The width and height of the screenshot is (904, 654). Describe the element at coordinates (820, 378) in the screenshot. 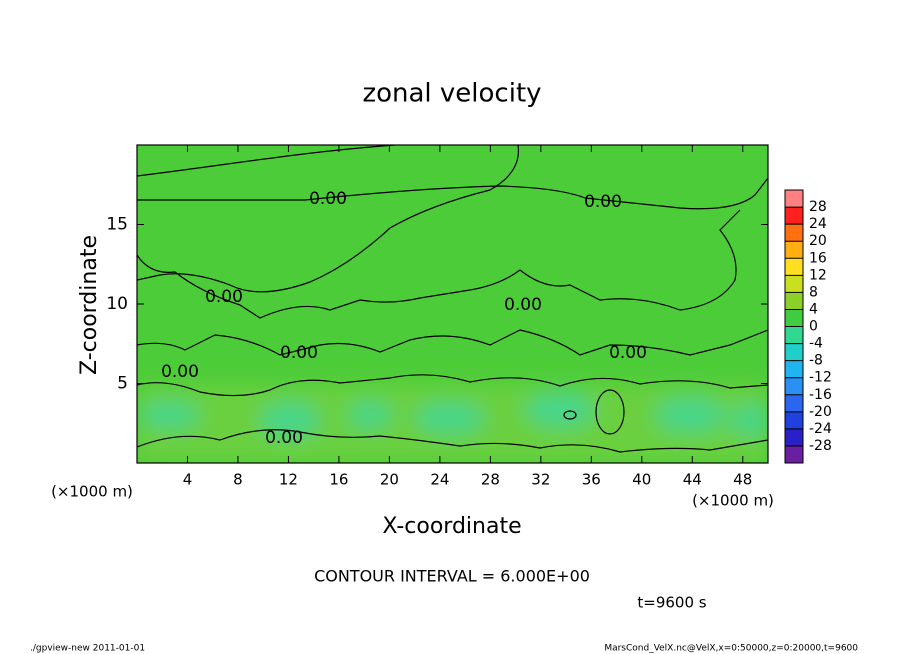

I see `colorbar-tick-label: -12` at that location.